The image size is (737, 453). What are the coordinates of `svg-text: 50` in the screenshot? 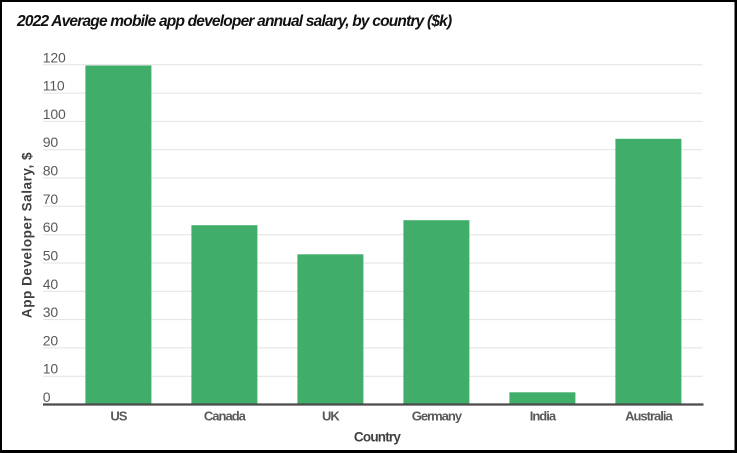 It's located at (51, 256).